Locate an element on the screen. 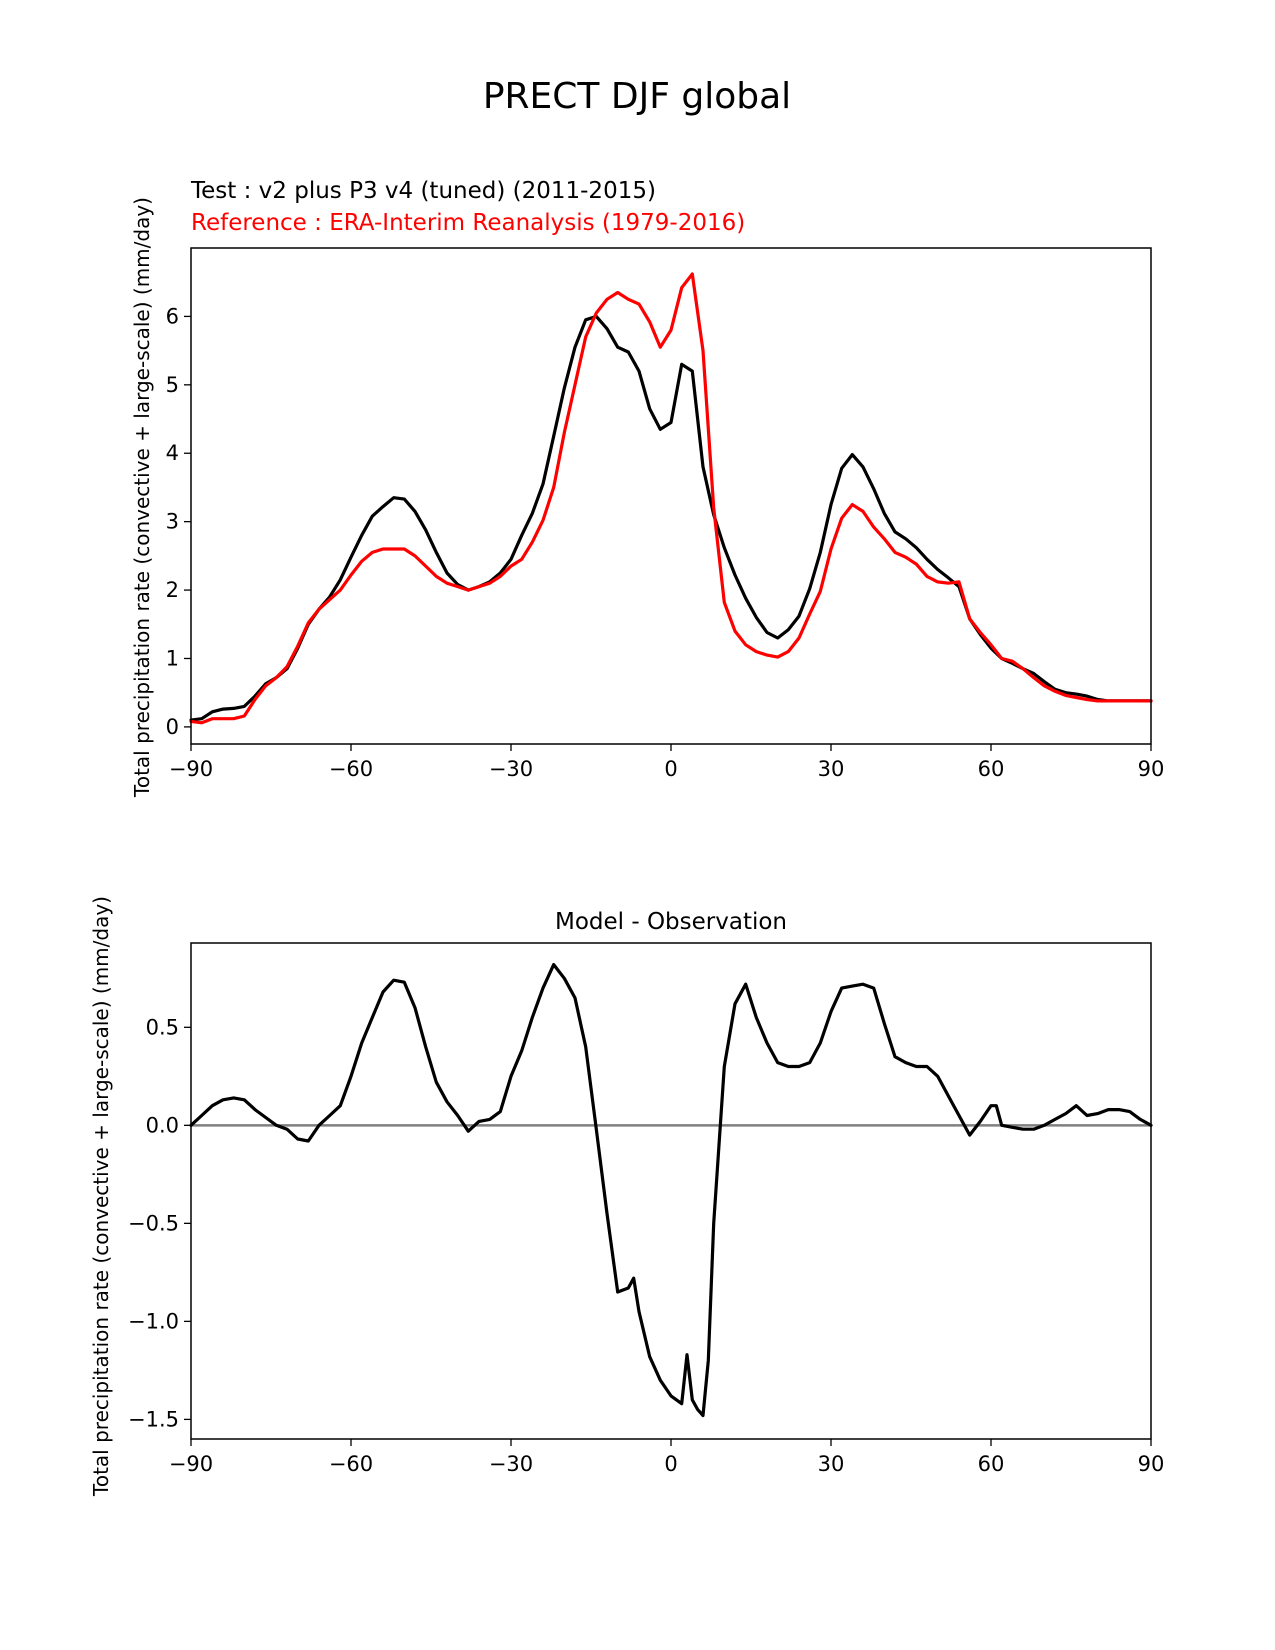 The width and height of the screenshot is (1275, 1650). y-tick-label: −1.0 is located at coordinates (153, 1321).